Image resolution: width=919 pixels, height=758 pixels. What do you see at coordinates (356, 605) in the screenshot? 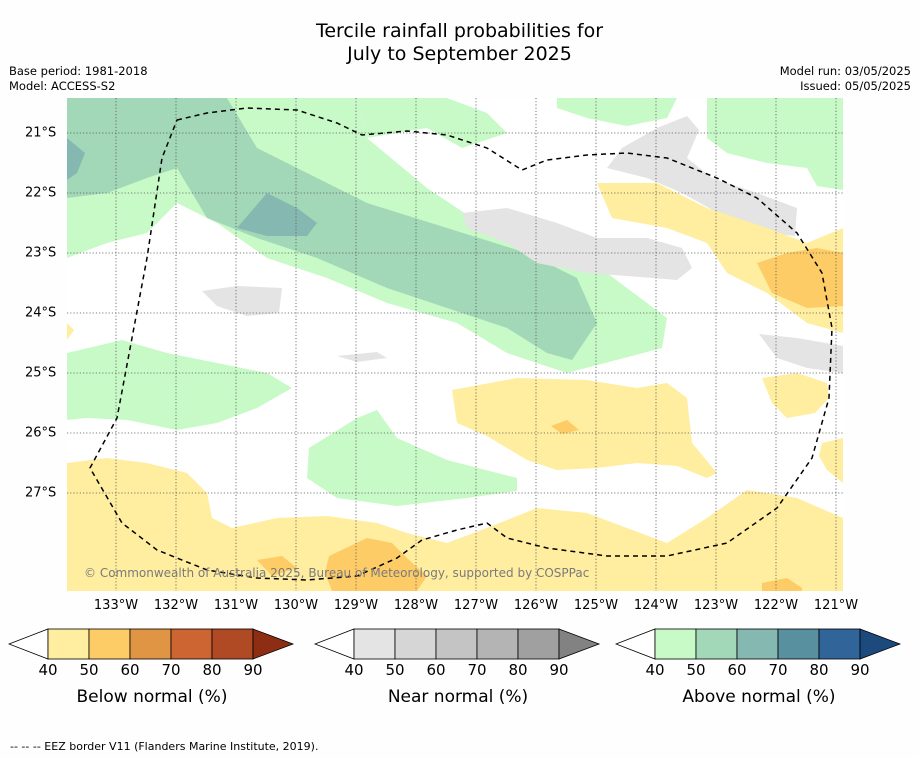
I see `lon-label: 129°W` at bounding box center [356, 605].